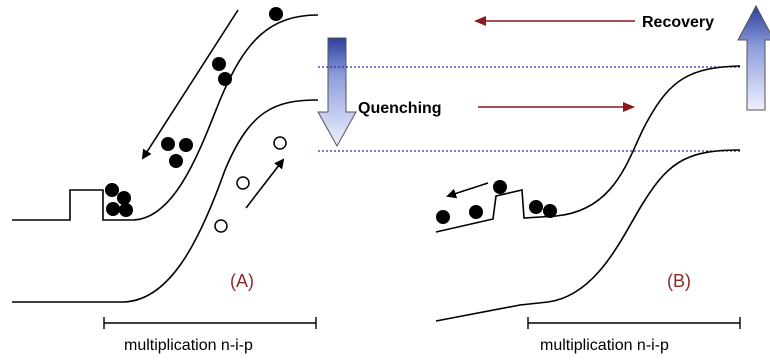  What do you see at coordinates (678, 22) in the screenshot?
I see `recovery-label: Recovery` at bounding box center [678, 22].